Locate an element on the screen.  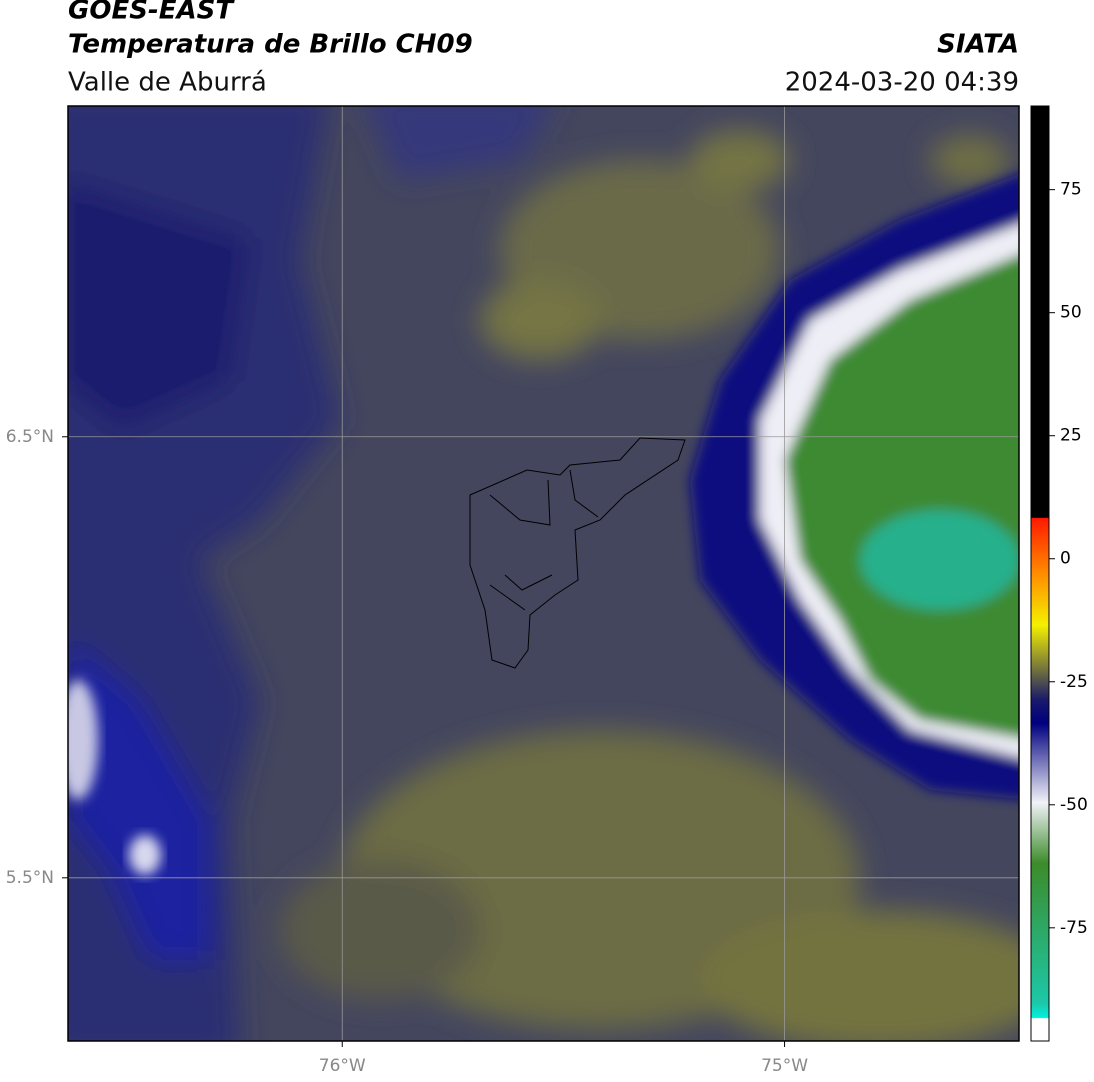
title: GOES-EAST is located at coordinates (151, 13).